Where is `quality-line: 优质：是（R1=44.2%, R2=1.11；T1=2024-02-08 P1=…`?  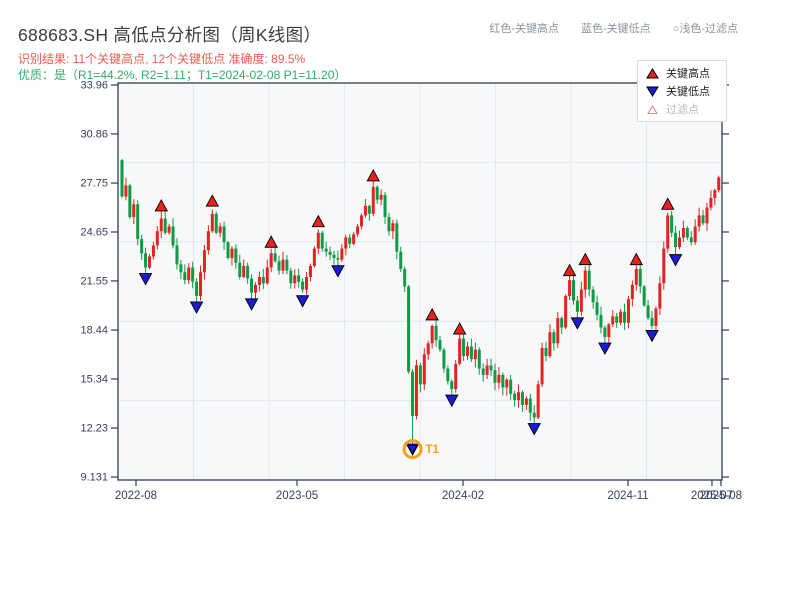 quality-line: 优质：是（R1=44.2%, R2=1.11；T1=2024-02-08 P1=… is located at coordinates (182, 75).